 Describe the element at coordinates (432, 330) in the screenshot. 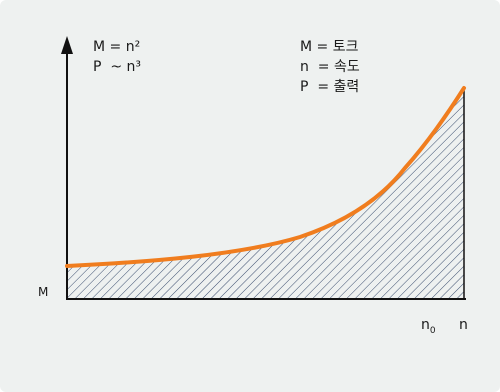

I see `n0-label-subscript: 0` at that location.